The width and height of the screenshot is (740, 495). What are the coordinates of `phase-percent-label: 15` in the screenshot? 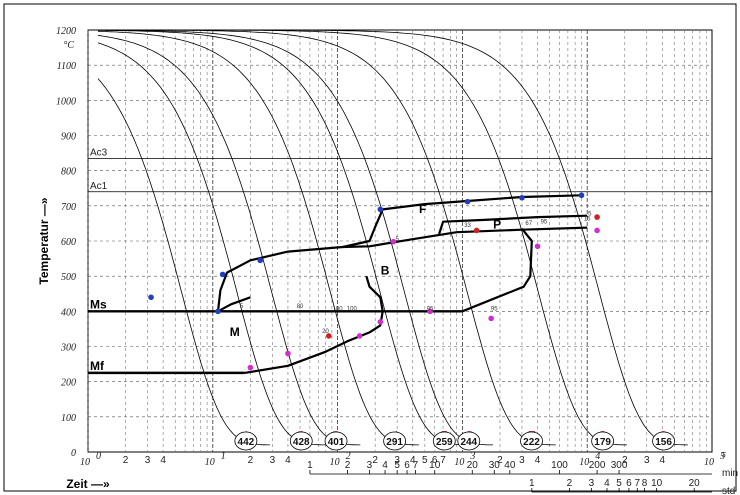 It's located at (587, 220).